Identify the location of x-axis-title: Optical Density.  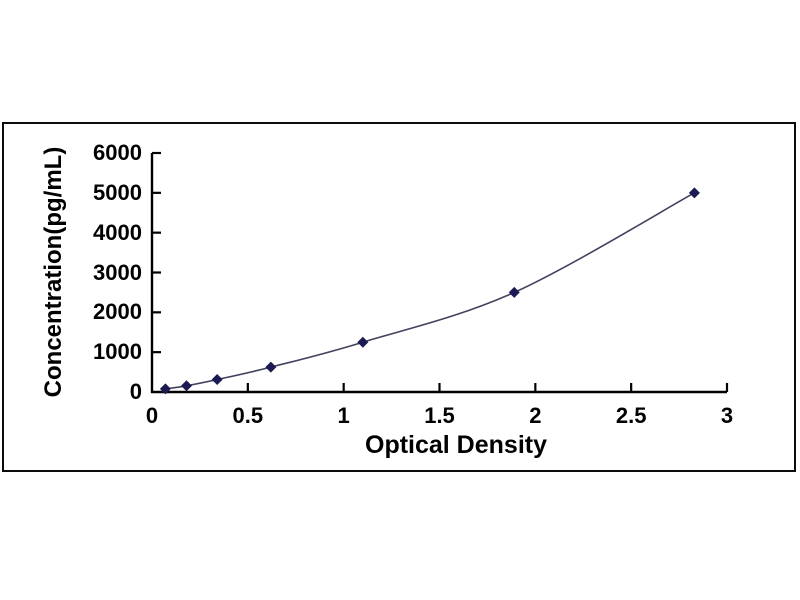
(456, 445).